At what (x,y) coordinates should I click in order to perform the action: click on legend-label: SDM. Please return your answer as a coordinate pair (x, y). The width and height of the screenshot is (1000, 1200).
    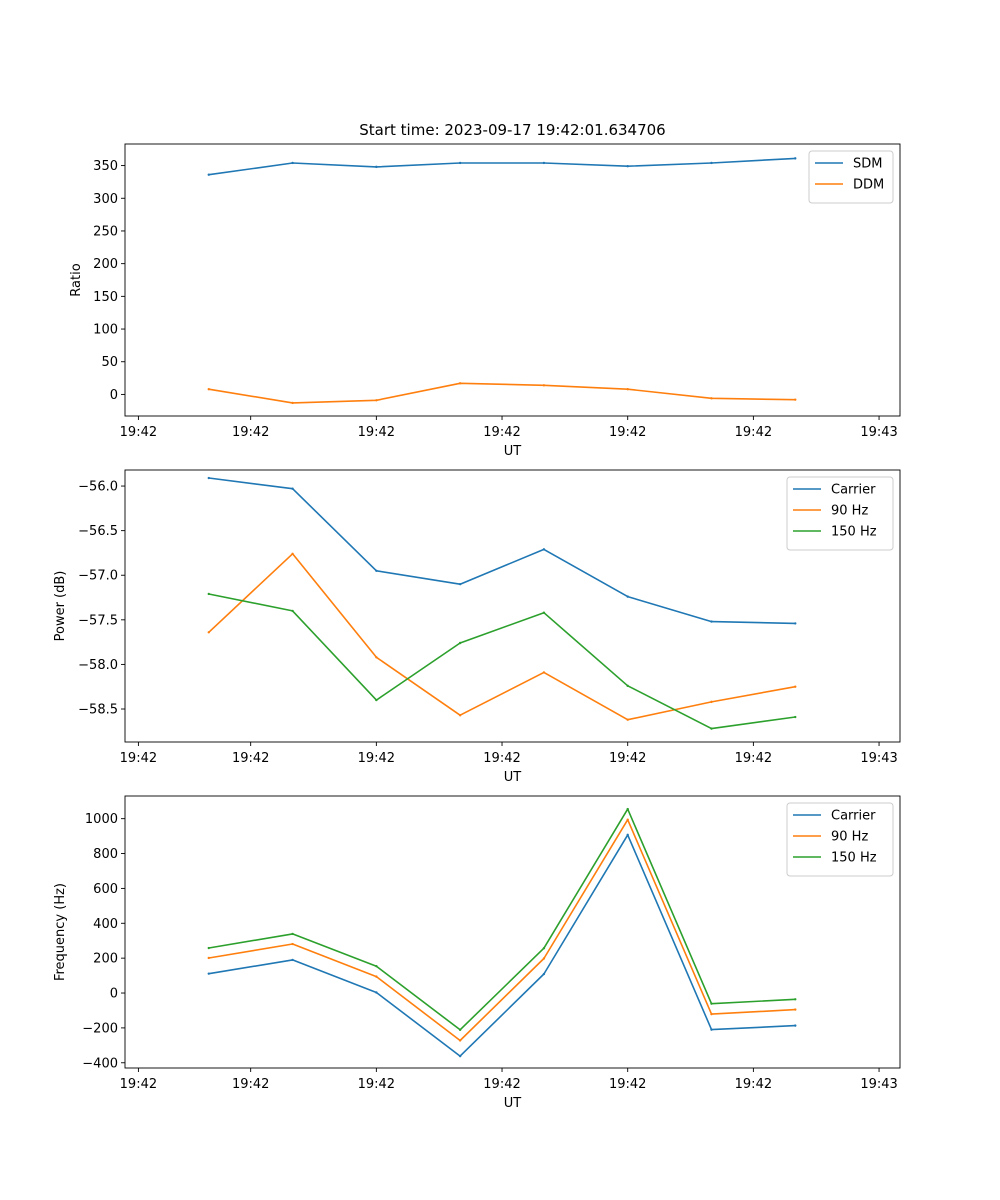
    Looking at the image, I should click on (867, 164).